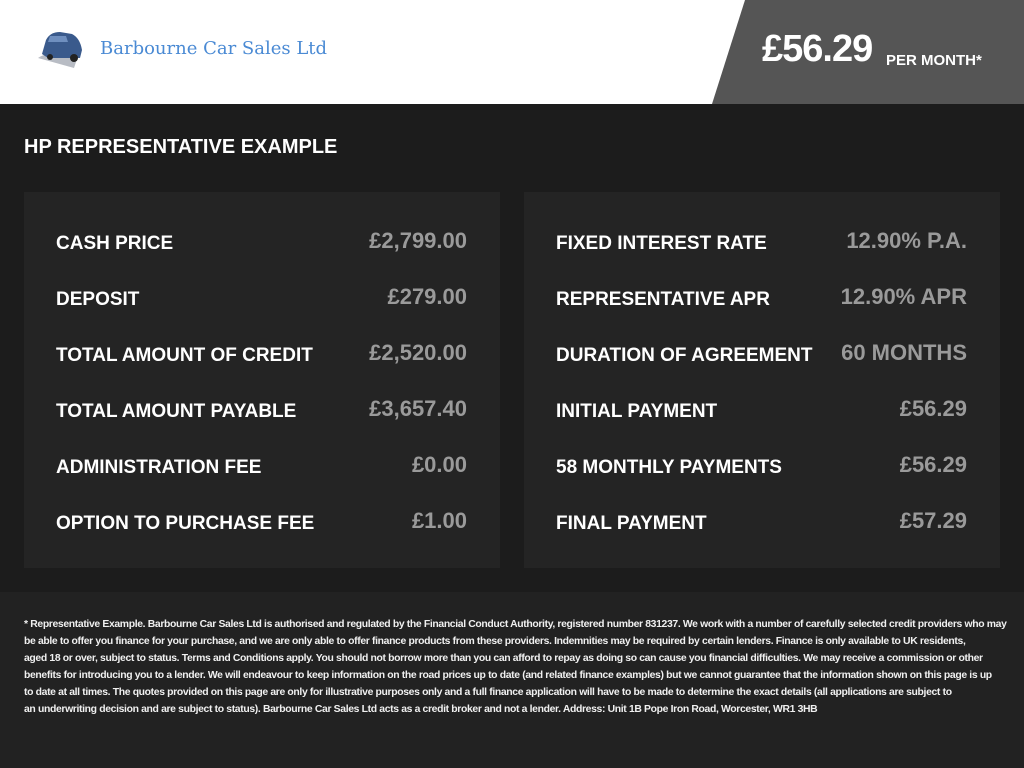 Image resolution: width=1024 pixels, height=768 pixels. Describe the element at coordinates (661, 243) in the screenshot. I see `row-label: FIXED INTEREST RATE` at that location.